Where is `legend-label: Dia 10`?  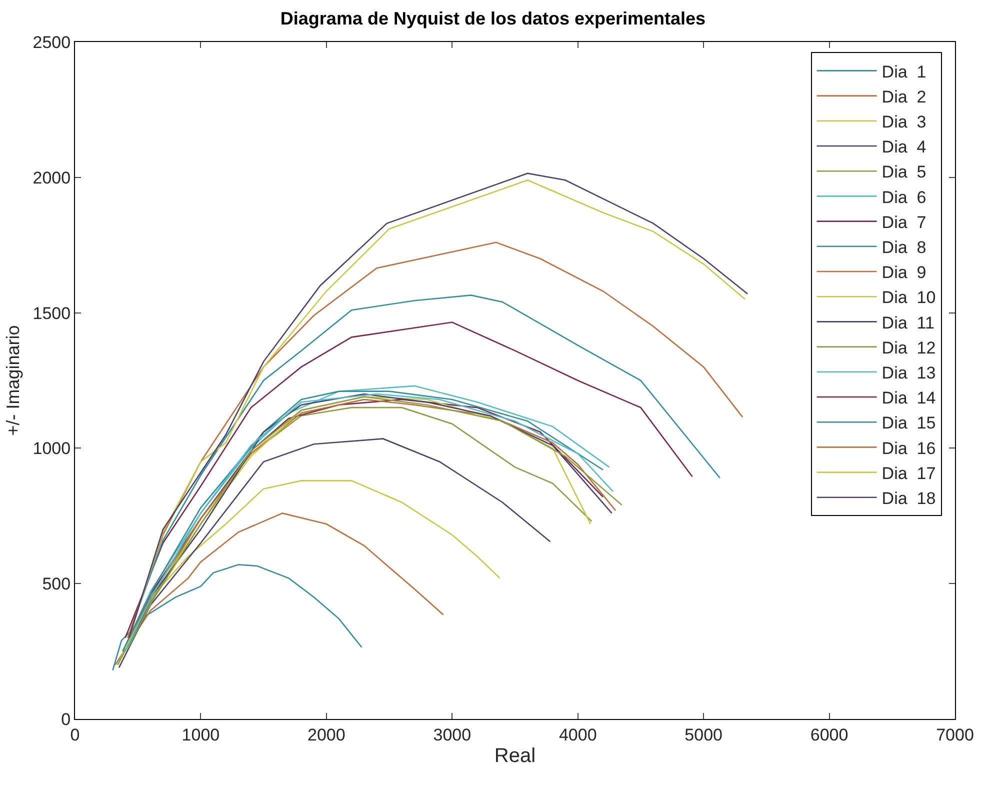 legend-label: Dia 10 is located at coordinates (909, 298).